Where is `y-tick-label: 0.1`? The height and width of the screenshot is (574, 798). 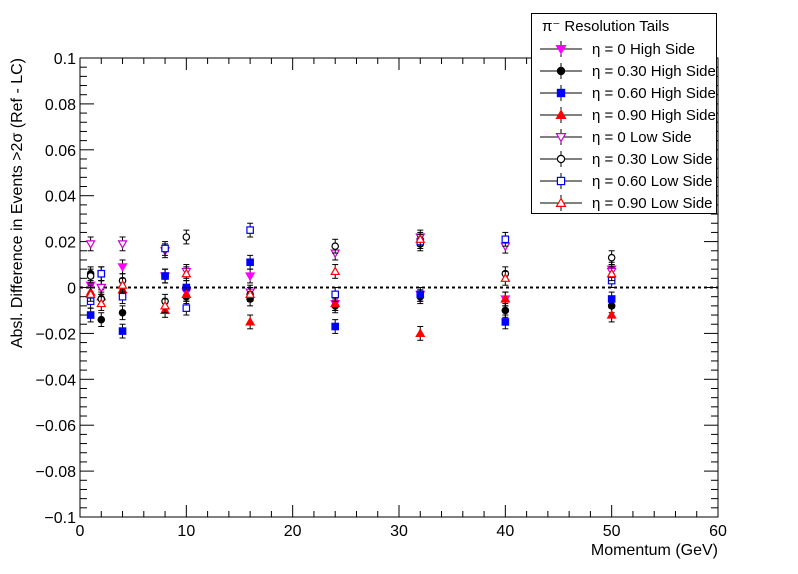 y-tick-label: 0.1 is located at coordinates (65, 59).